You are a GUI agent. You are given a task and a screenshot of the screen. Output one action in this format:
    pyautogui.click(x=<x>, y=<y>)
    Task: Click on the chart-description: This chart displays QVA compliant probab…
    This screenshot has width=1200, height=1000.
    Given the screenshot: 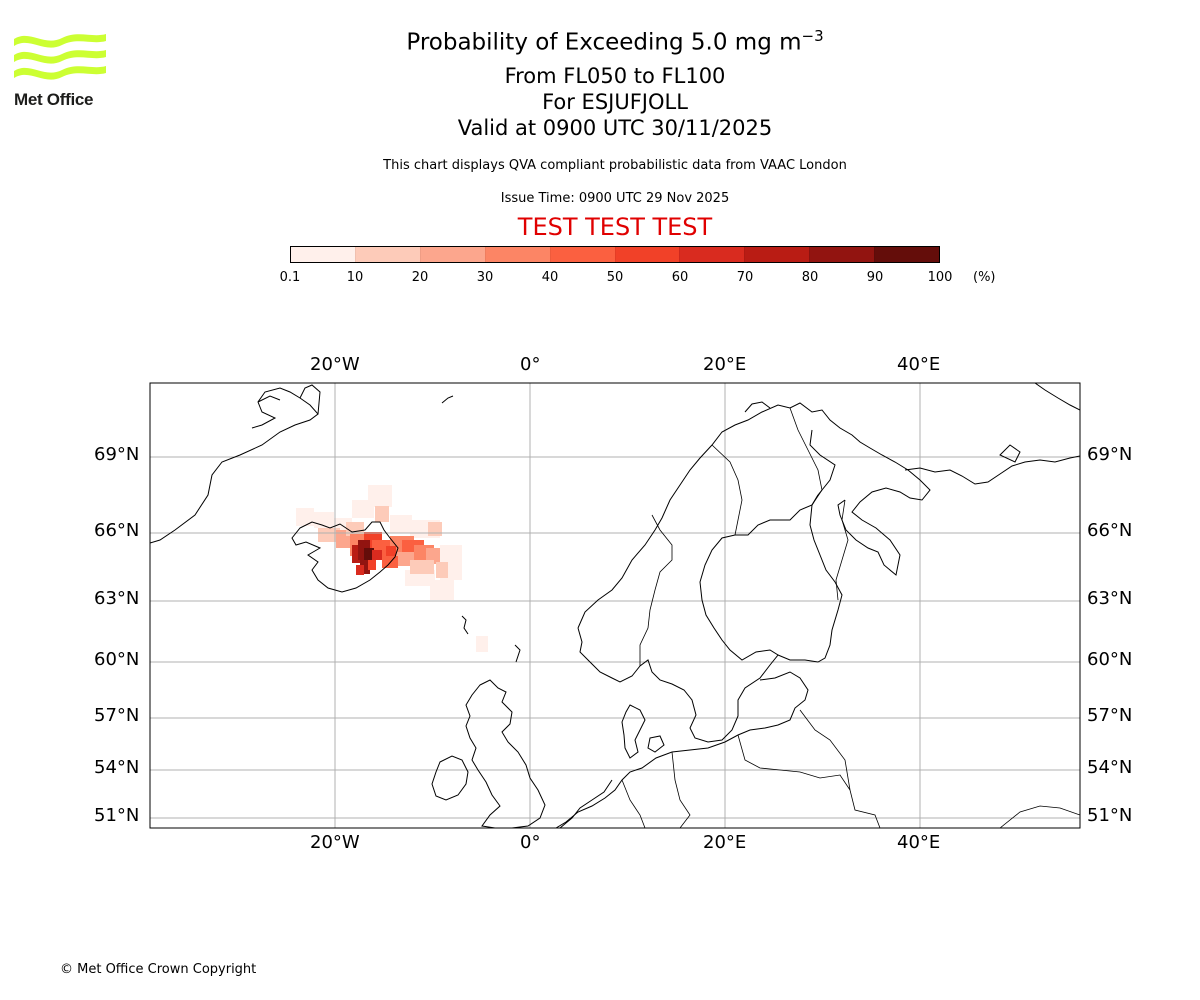 What is the action you would take?
    pyautogui.click(x=615, y=165)
    